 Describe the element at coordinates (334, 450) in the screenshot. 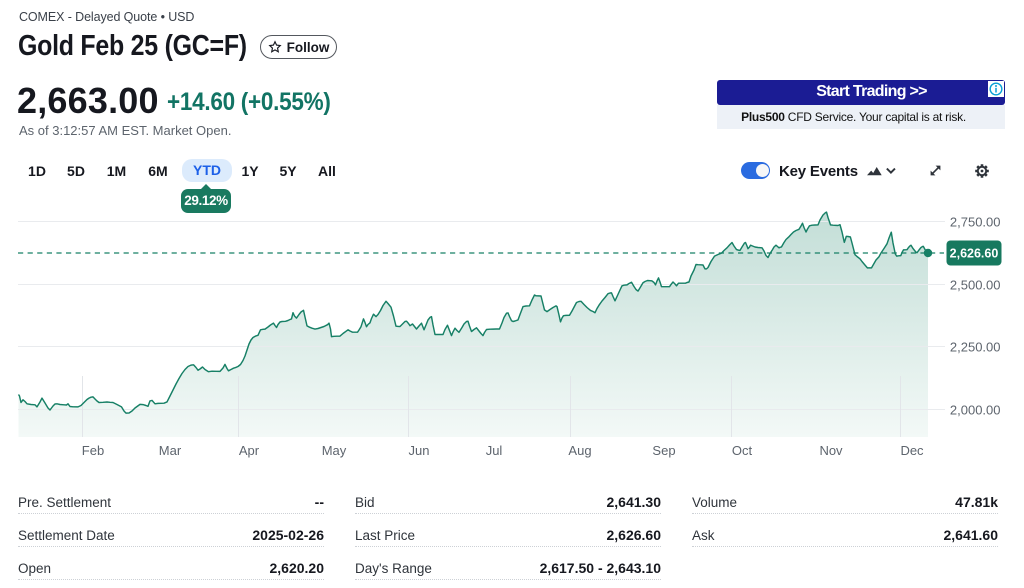

I see `svg-text: May` at that location.